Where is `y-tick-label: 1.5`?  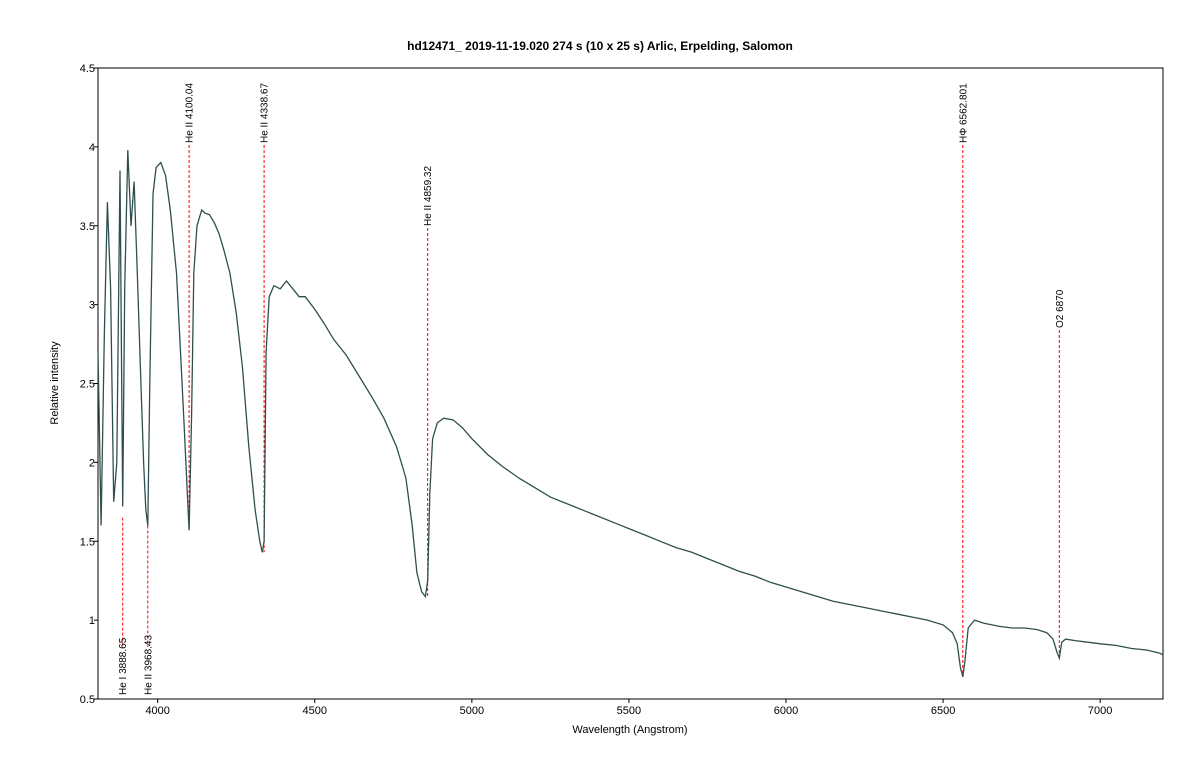 y-tick-label: 1.5 is located at coordinates (87, 542).